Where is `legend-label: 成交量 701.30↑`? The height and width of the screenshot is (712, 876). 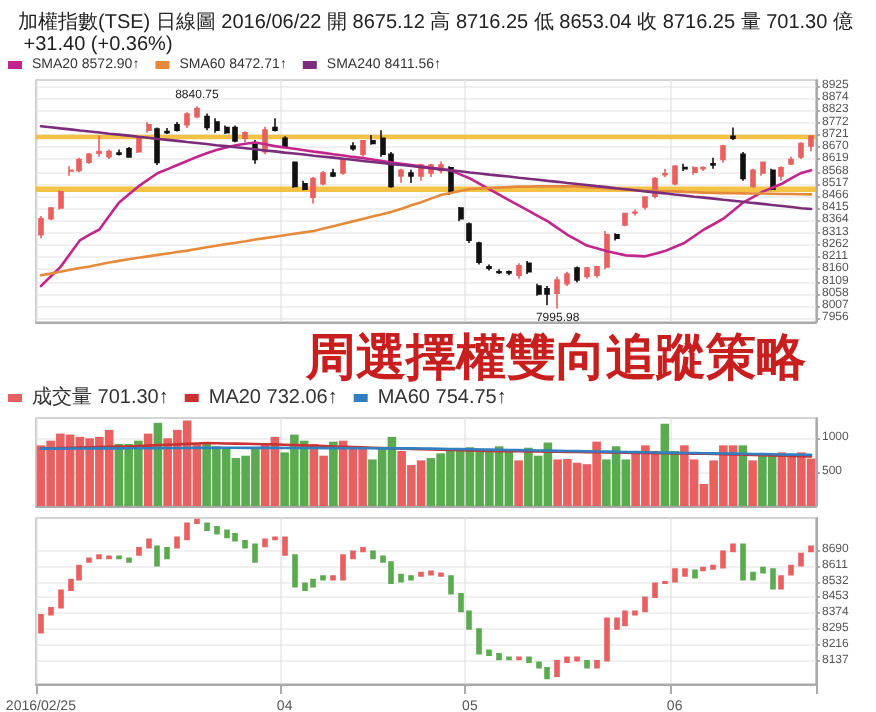 legend-label: 成交量 701.30↑ is located at coordinates (100, 397).